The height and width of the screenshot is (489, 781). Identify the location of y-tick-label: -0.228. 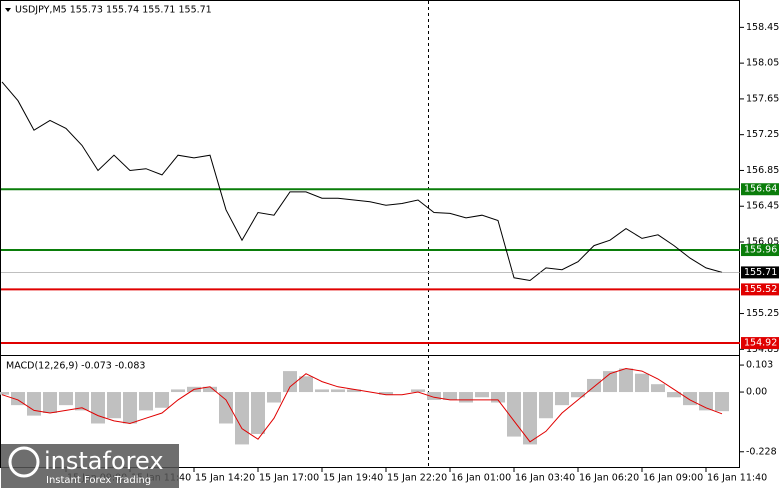
(761, 451).